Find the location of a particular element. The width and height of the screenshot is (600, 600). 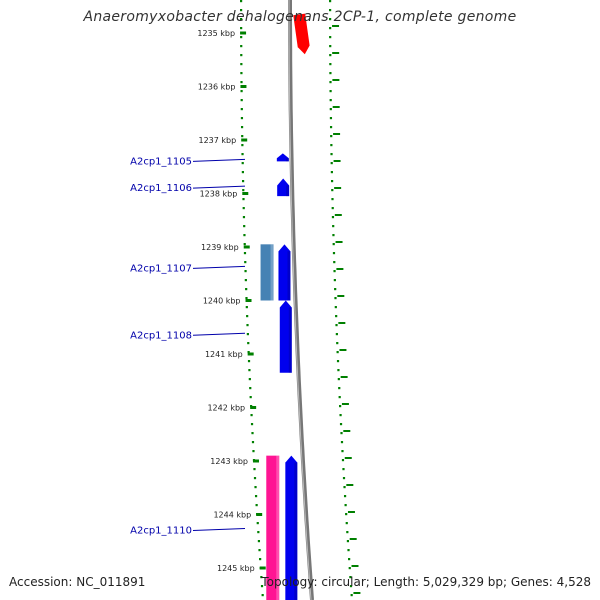

scale-tick-label: 1235 kbp is located at coordinates (216, 33).